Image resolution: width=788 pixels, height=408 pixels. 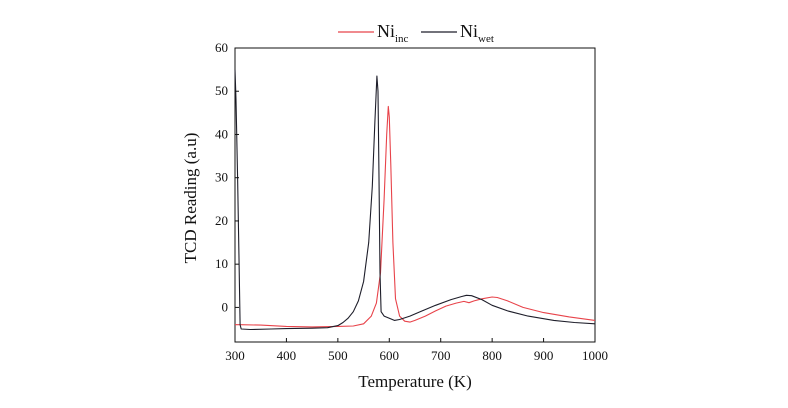 What do you see at coordinates (477, 33) in the screenshot?
I see `legend-label-ni-wet: Niwet` at bounding box center [477, 33].